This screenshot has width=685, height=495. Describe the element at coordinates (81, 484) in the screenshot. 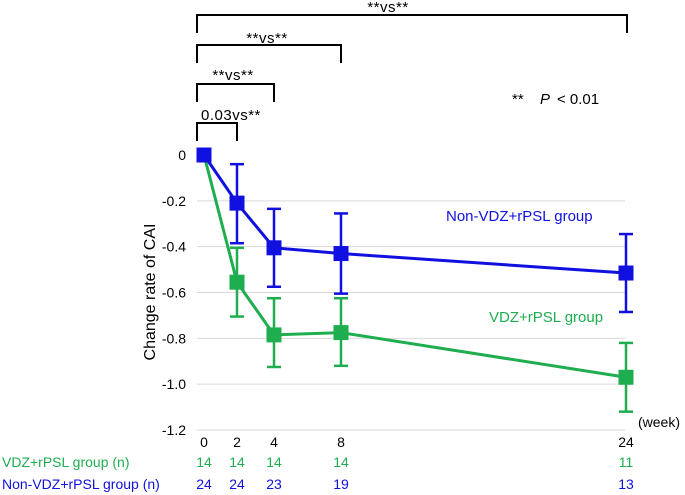

I see `n-table-row-label: Non-VDZ+rPSL group (n)` at that location.